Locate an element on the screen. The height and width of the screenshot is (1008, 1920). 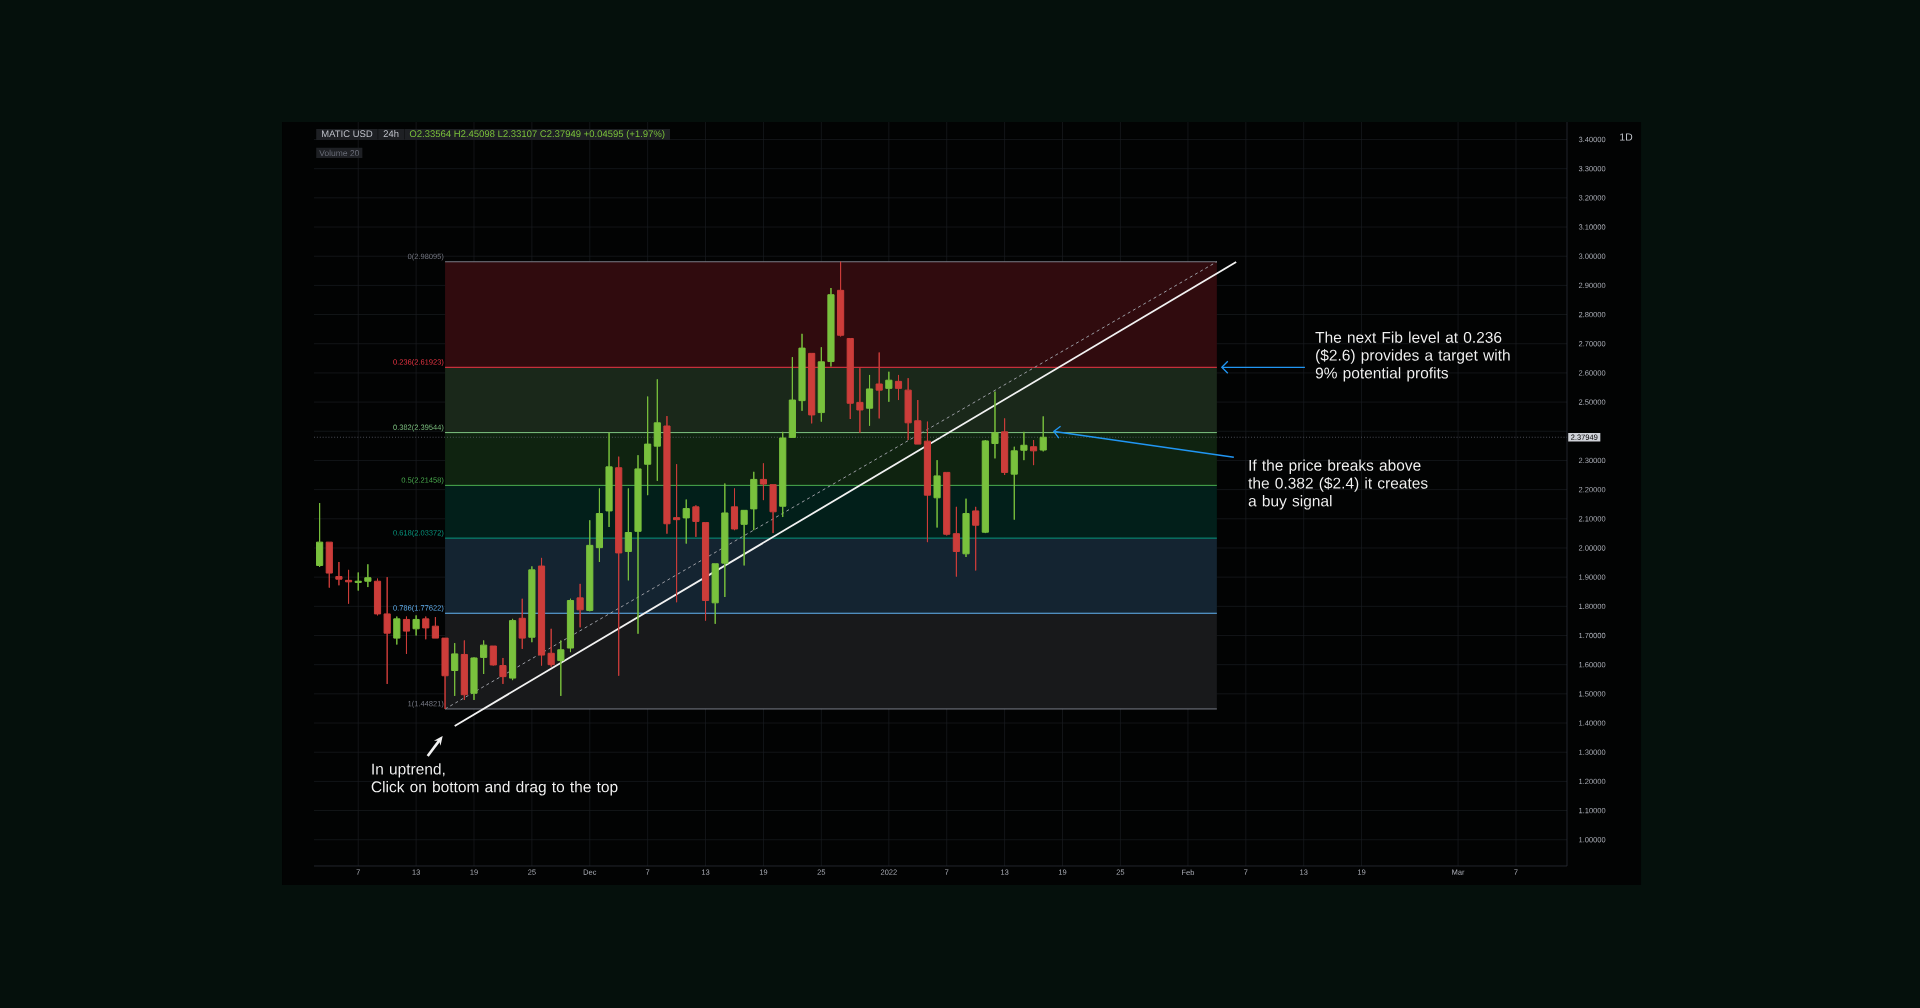
annotation: Volume 20 is located at coordinates (339, 153).